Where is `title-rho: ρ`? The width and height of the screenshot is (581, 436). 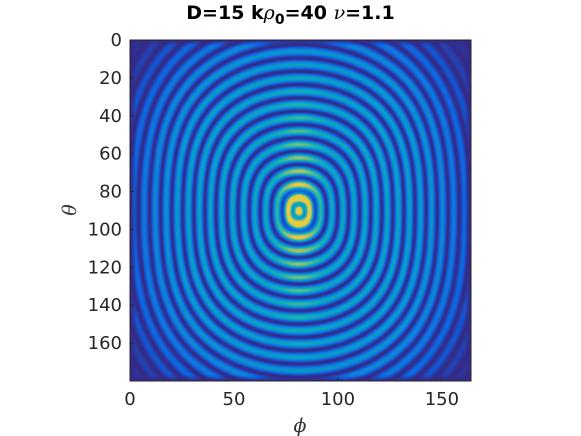 title-rho: ρ is located at coordinates (269, 13).